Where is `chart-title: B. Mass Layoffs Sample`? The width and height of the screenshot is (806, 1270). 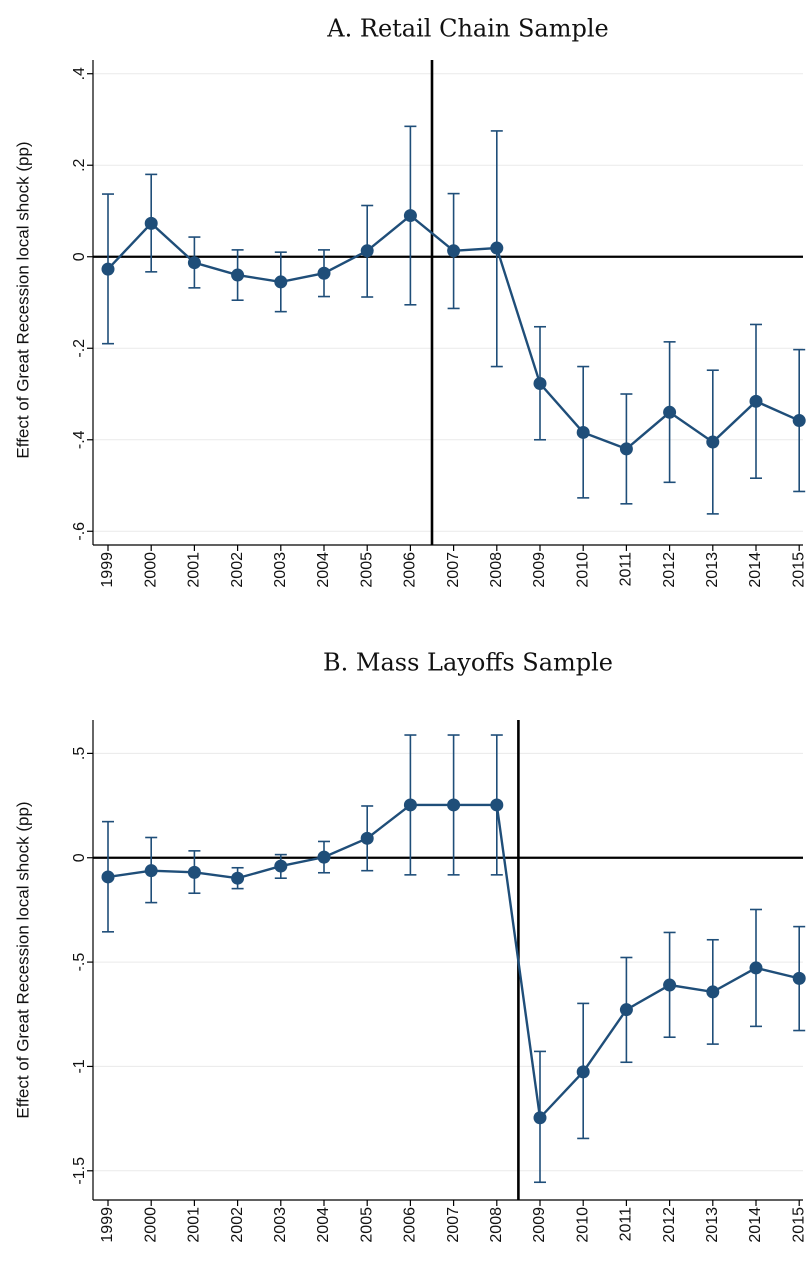 chart-title: B. Mass Layoffs Sample is located at coordinates (468, 663).